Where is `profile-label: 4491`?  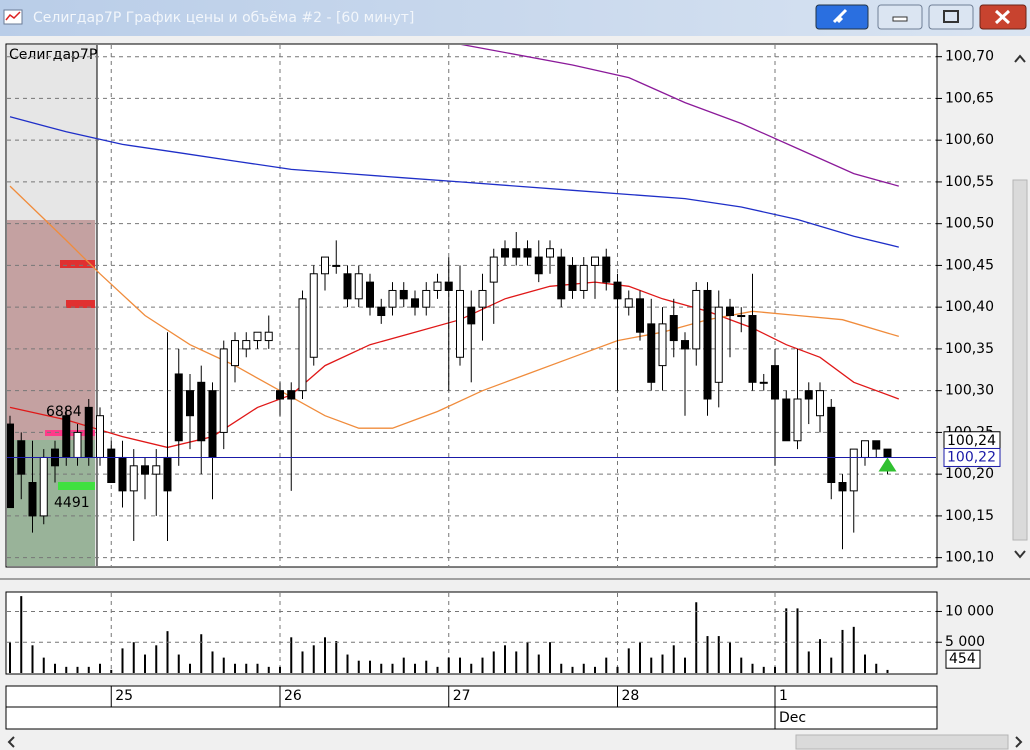
profile-label: 4491 is located at coordinates (72, 503).